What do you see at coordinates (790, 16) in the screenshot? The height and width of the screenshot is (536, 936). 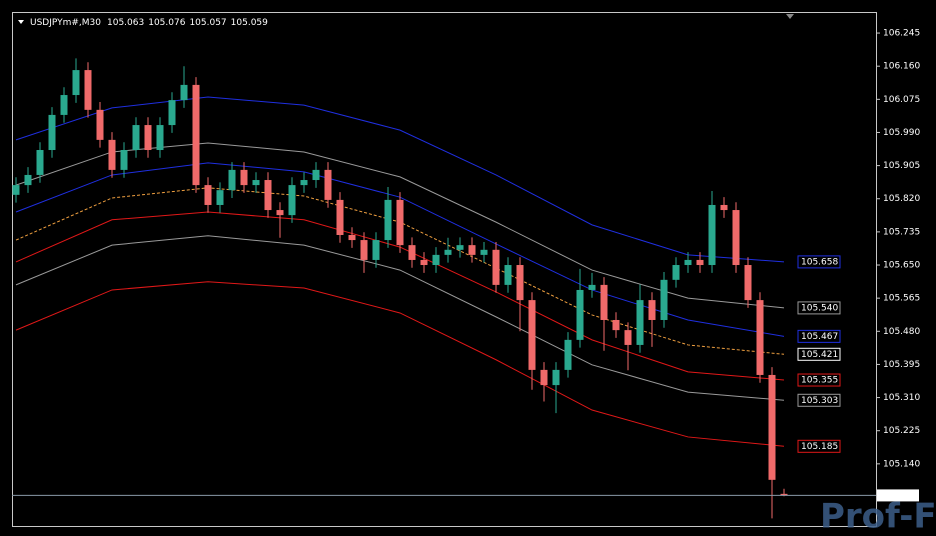 I see `shift-marker` at bounding box center [790, 16].